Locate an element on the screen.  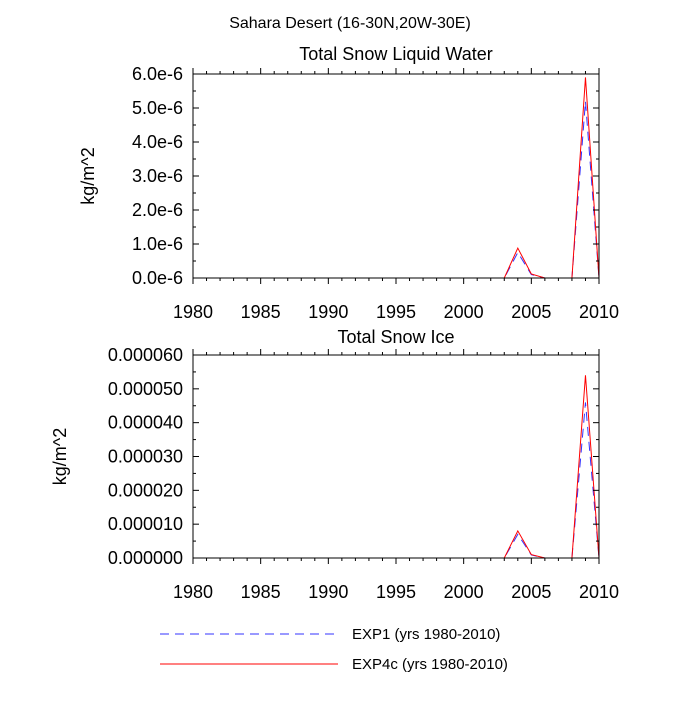
y-tick-label: 5.0e-6 is located at coordinates (157, 108).